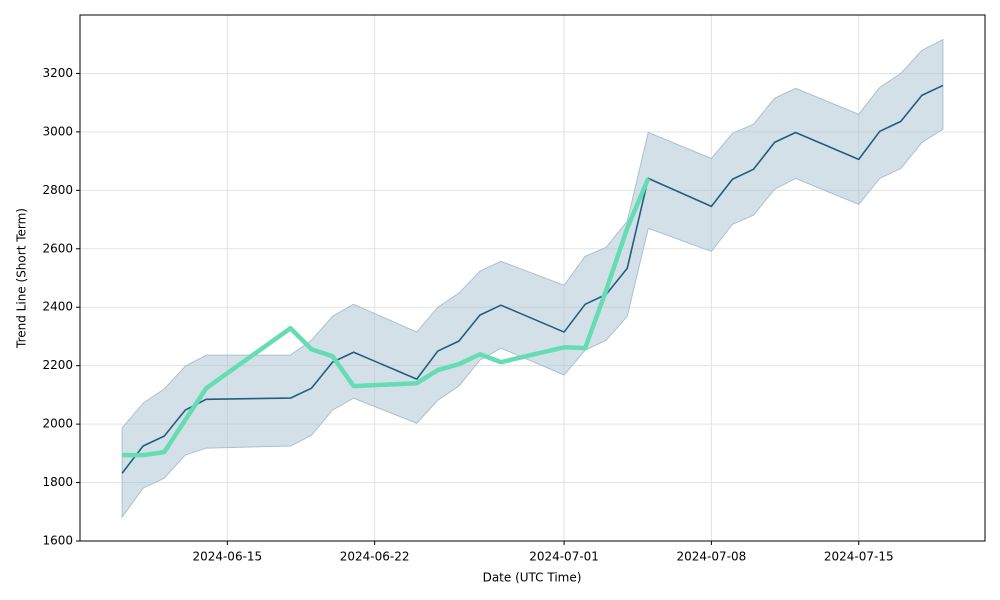 Image resolution: width=1000 pixels, height=600 pixels. I want to click on y-tick-label: 2200, so click(57, 365).